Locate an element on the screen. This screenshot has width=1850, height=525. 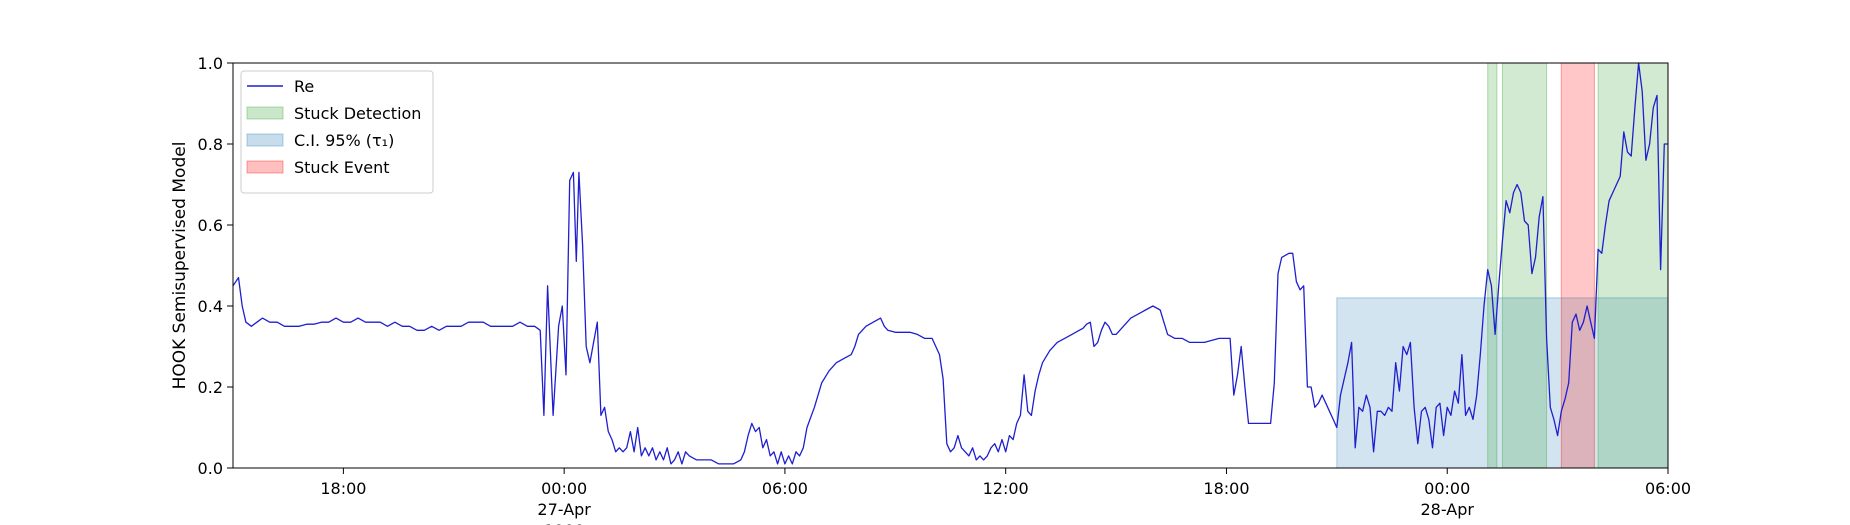
y-axis-label: HOOK Semisupervised Model is located at coordinates (180, 266).